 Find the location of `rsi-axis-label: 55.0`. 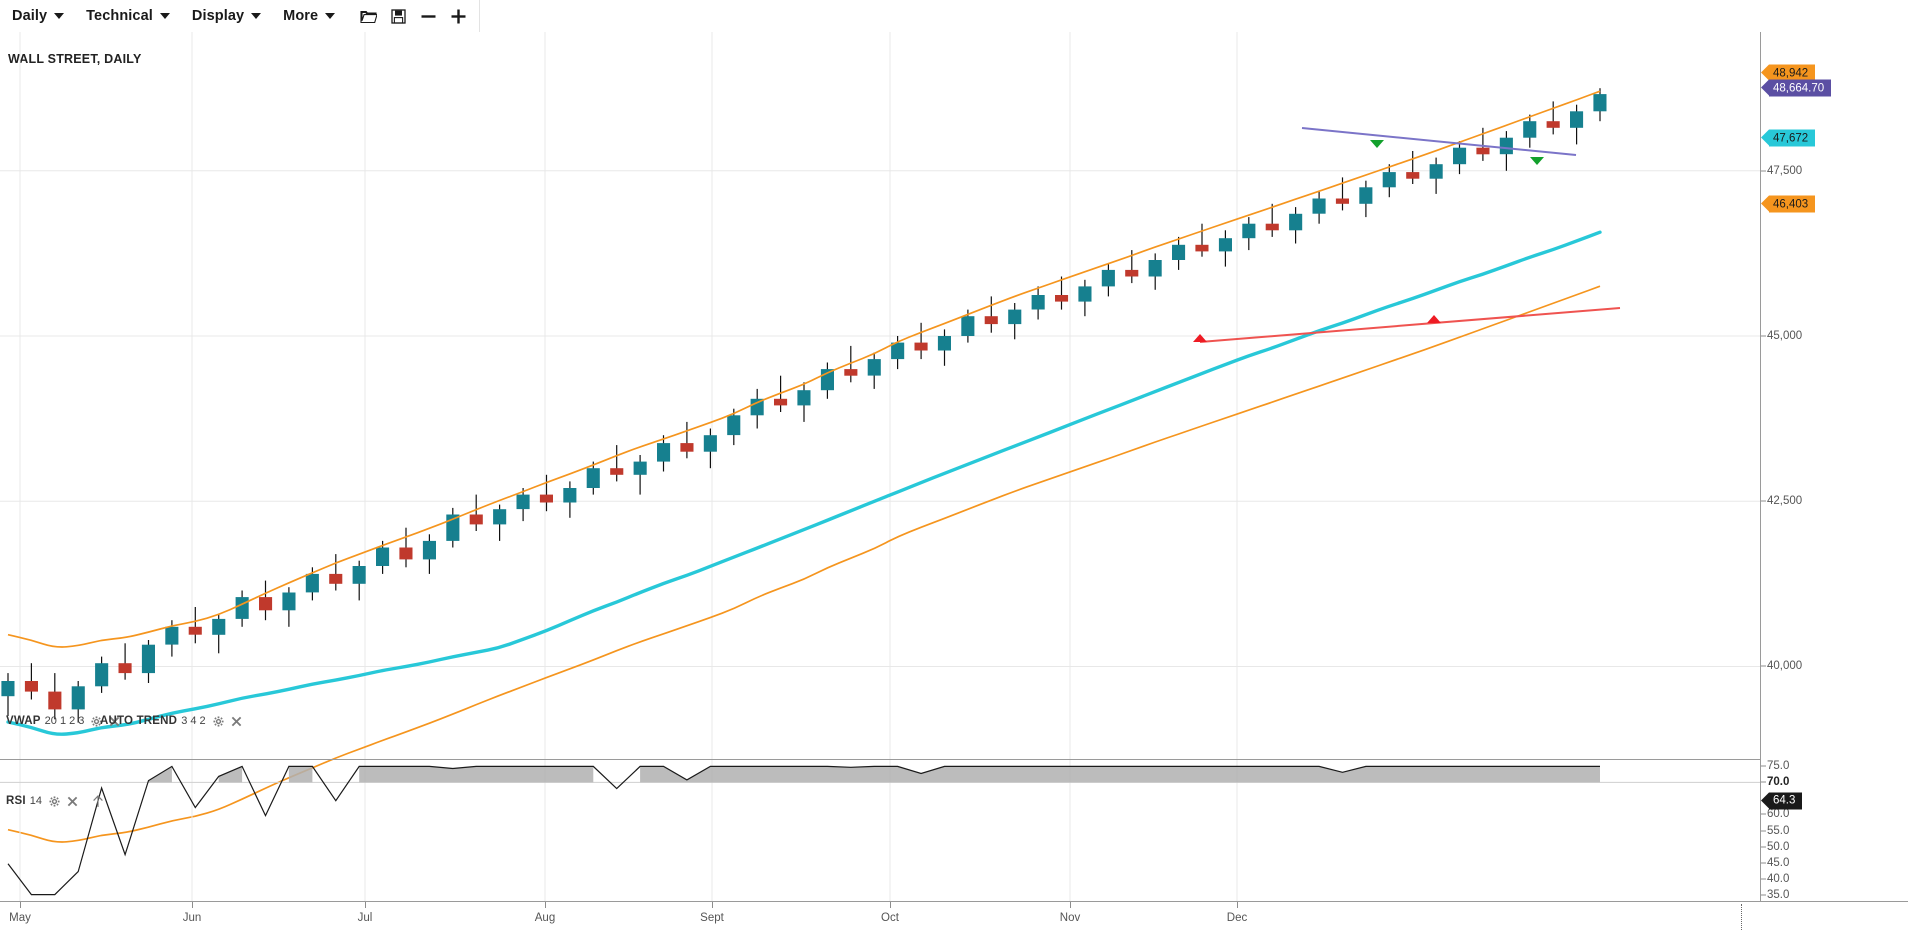

rsi-axis-label: 55.0 is located at coordinates (1778, 830).